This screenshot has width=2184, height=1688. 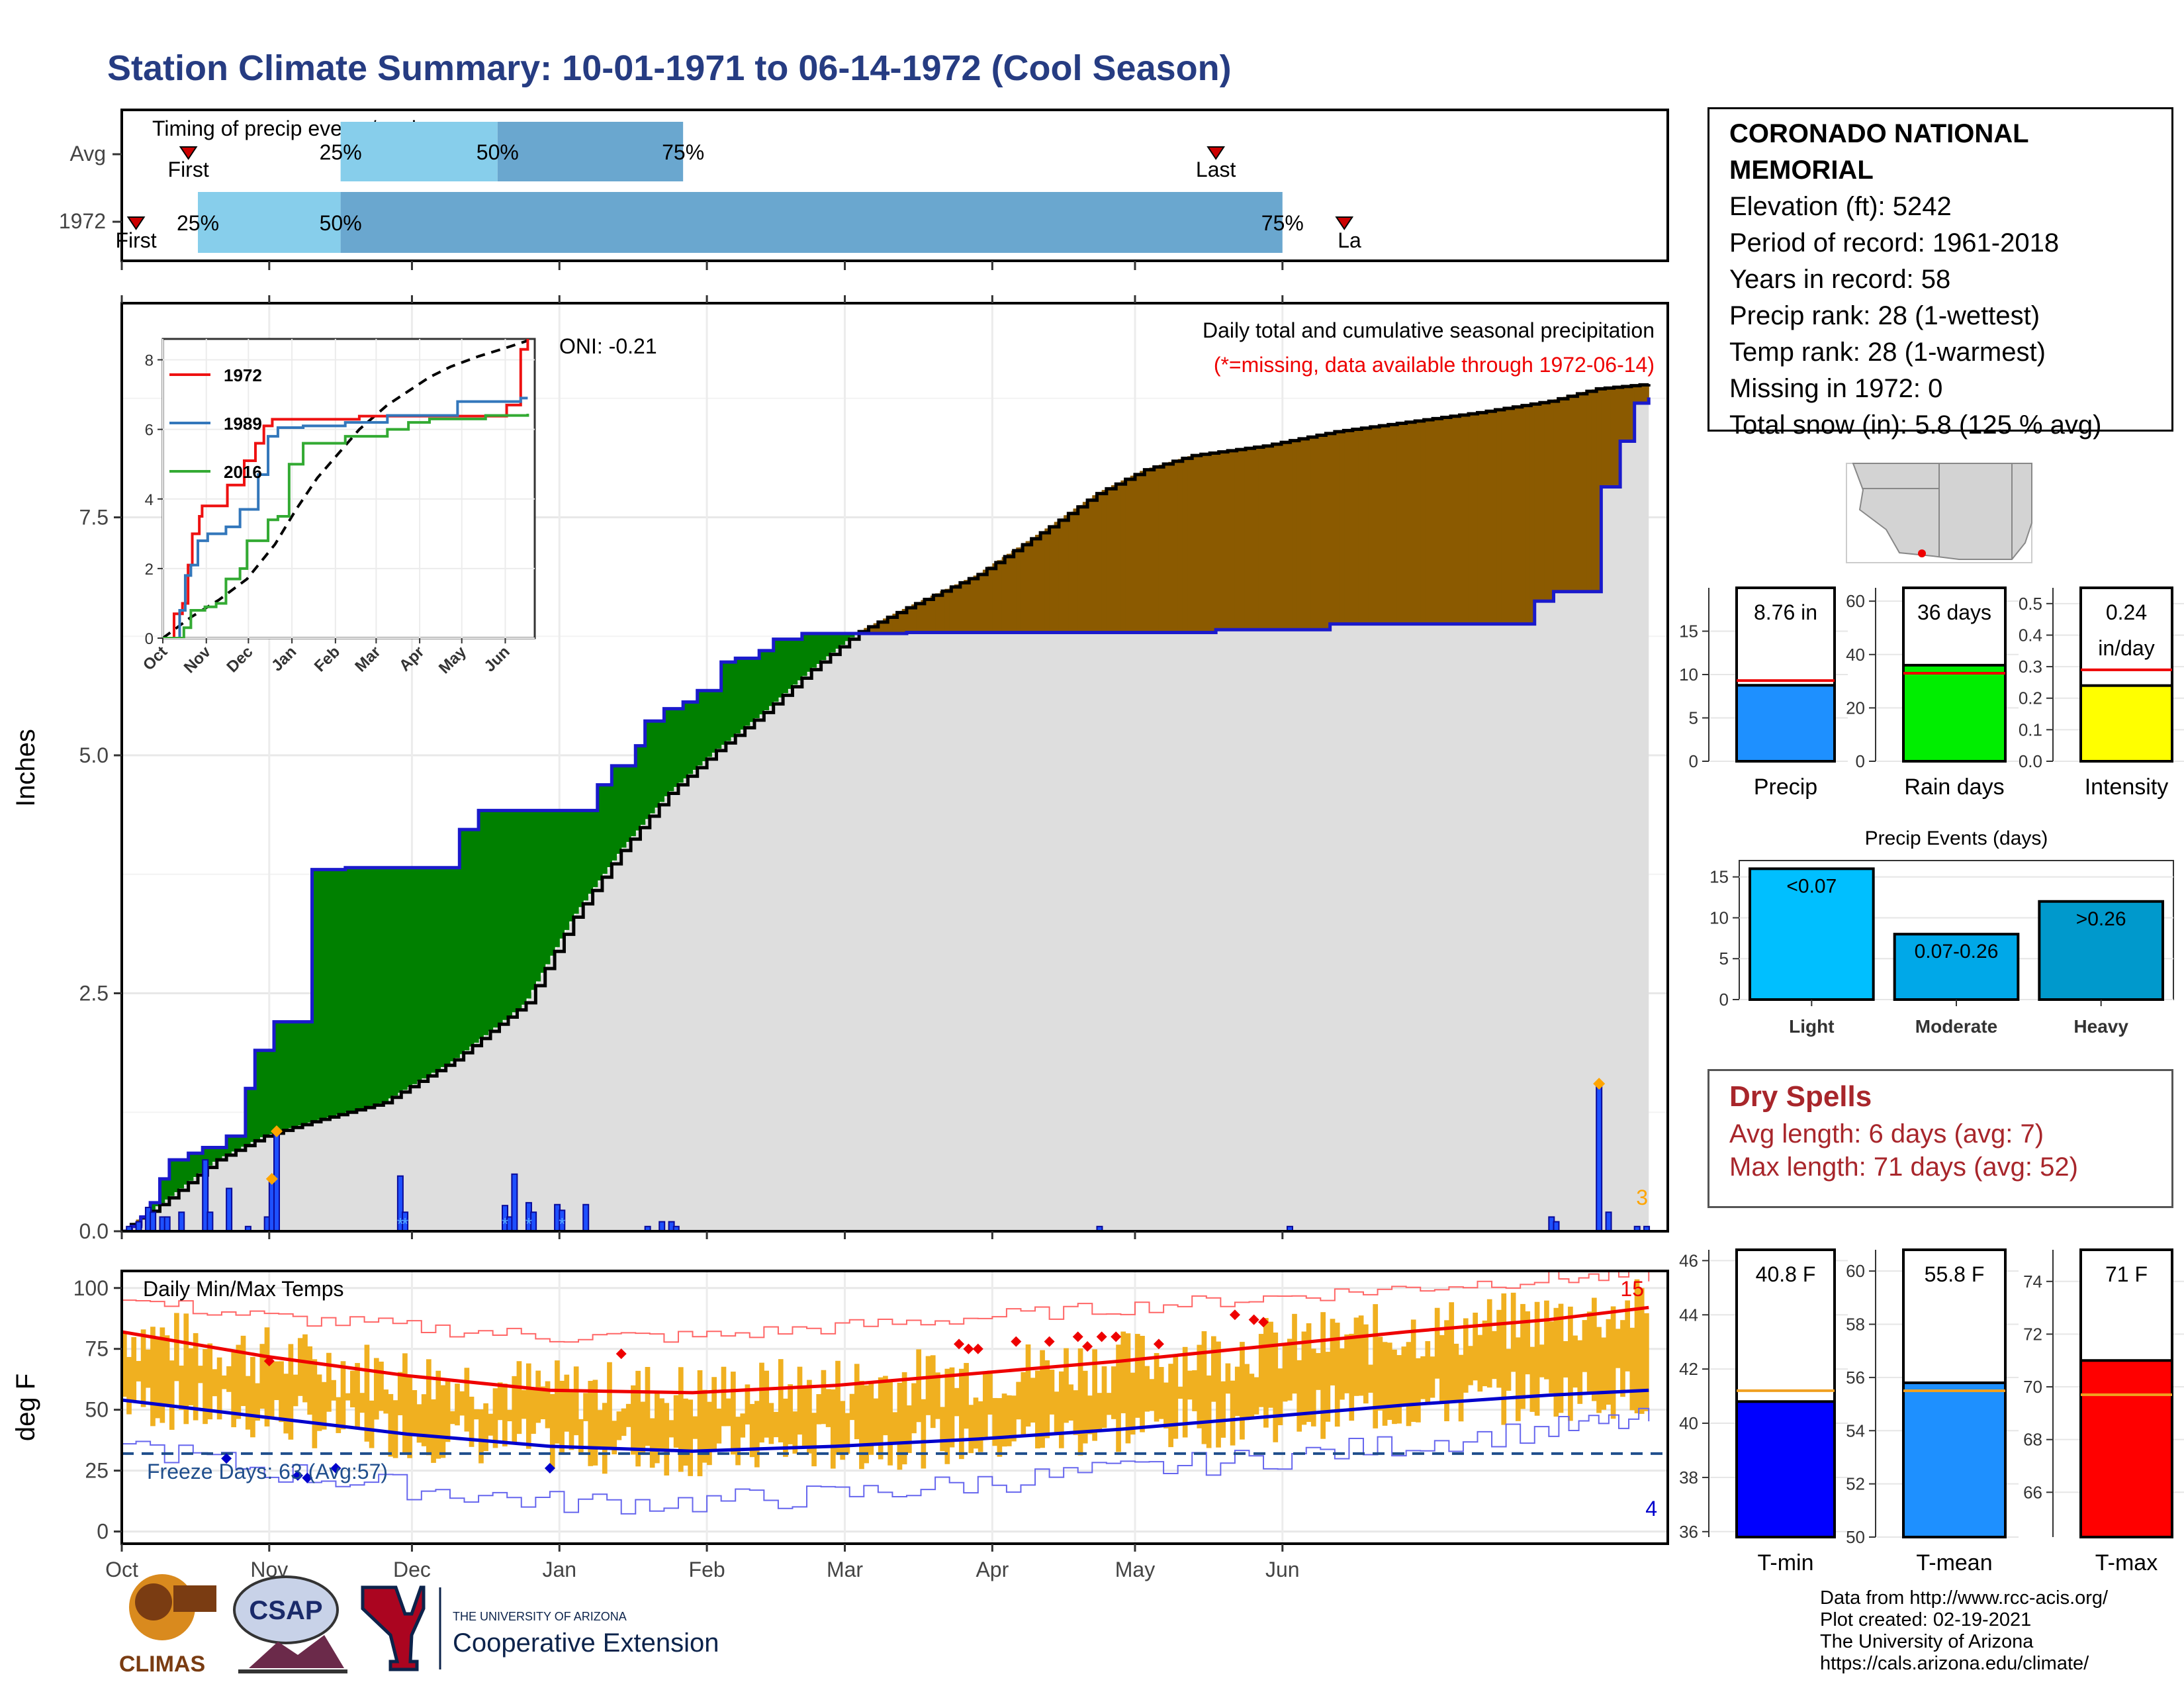 I want to click on tmin-stat-y-tick-label: 44, so click(x=1689, y=1315).